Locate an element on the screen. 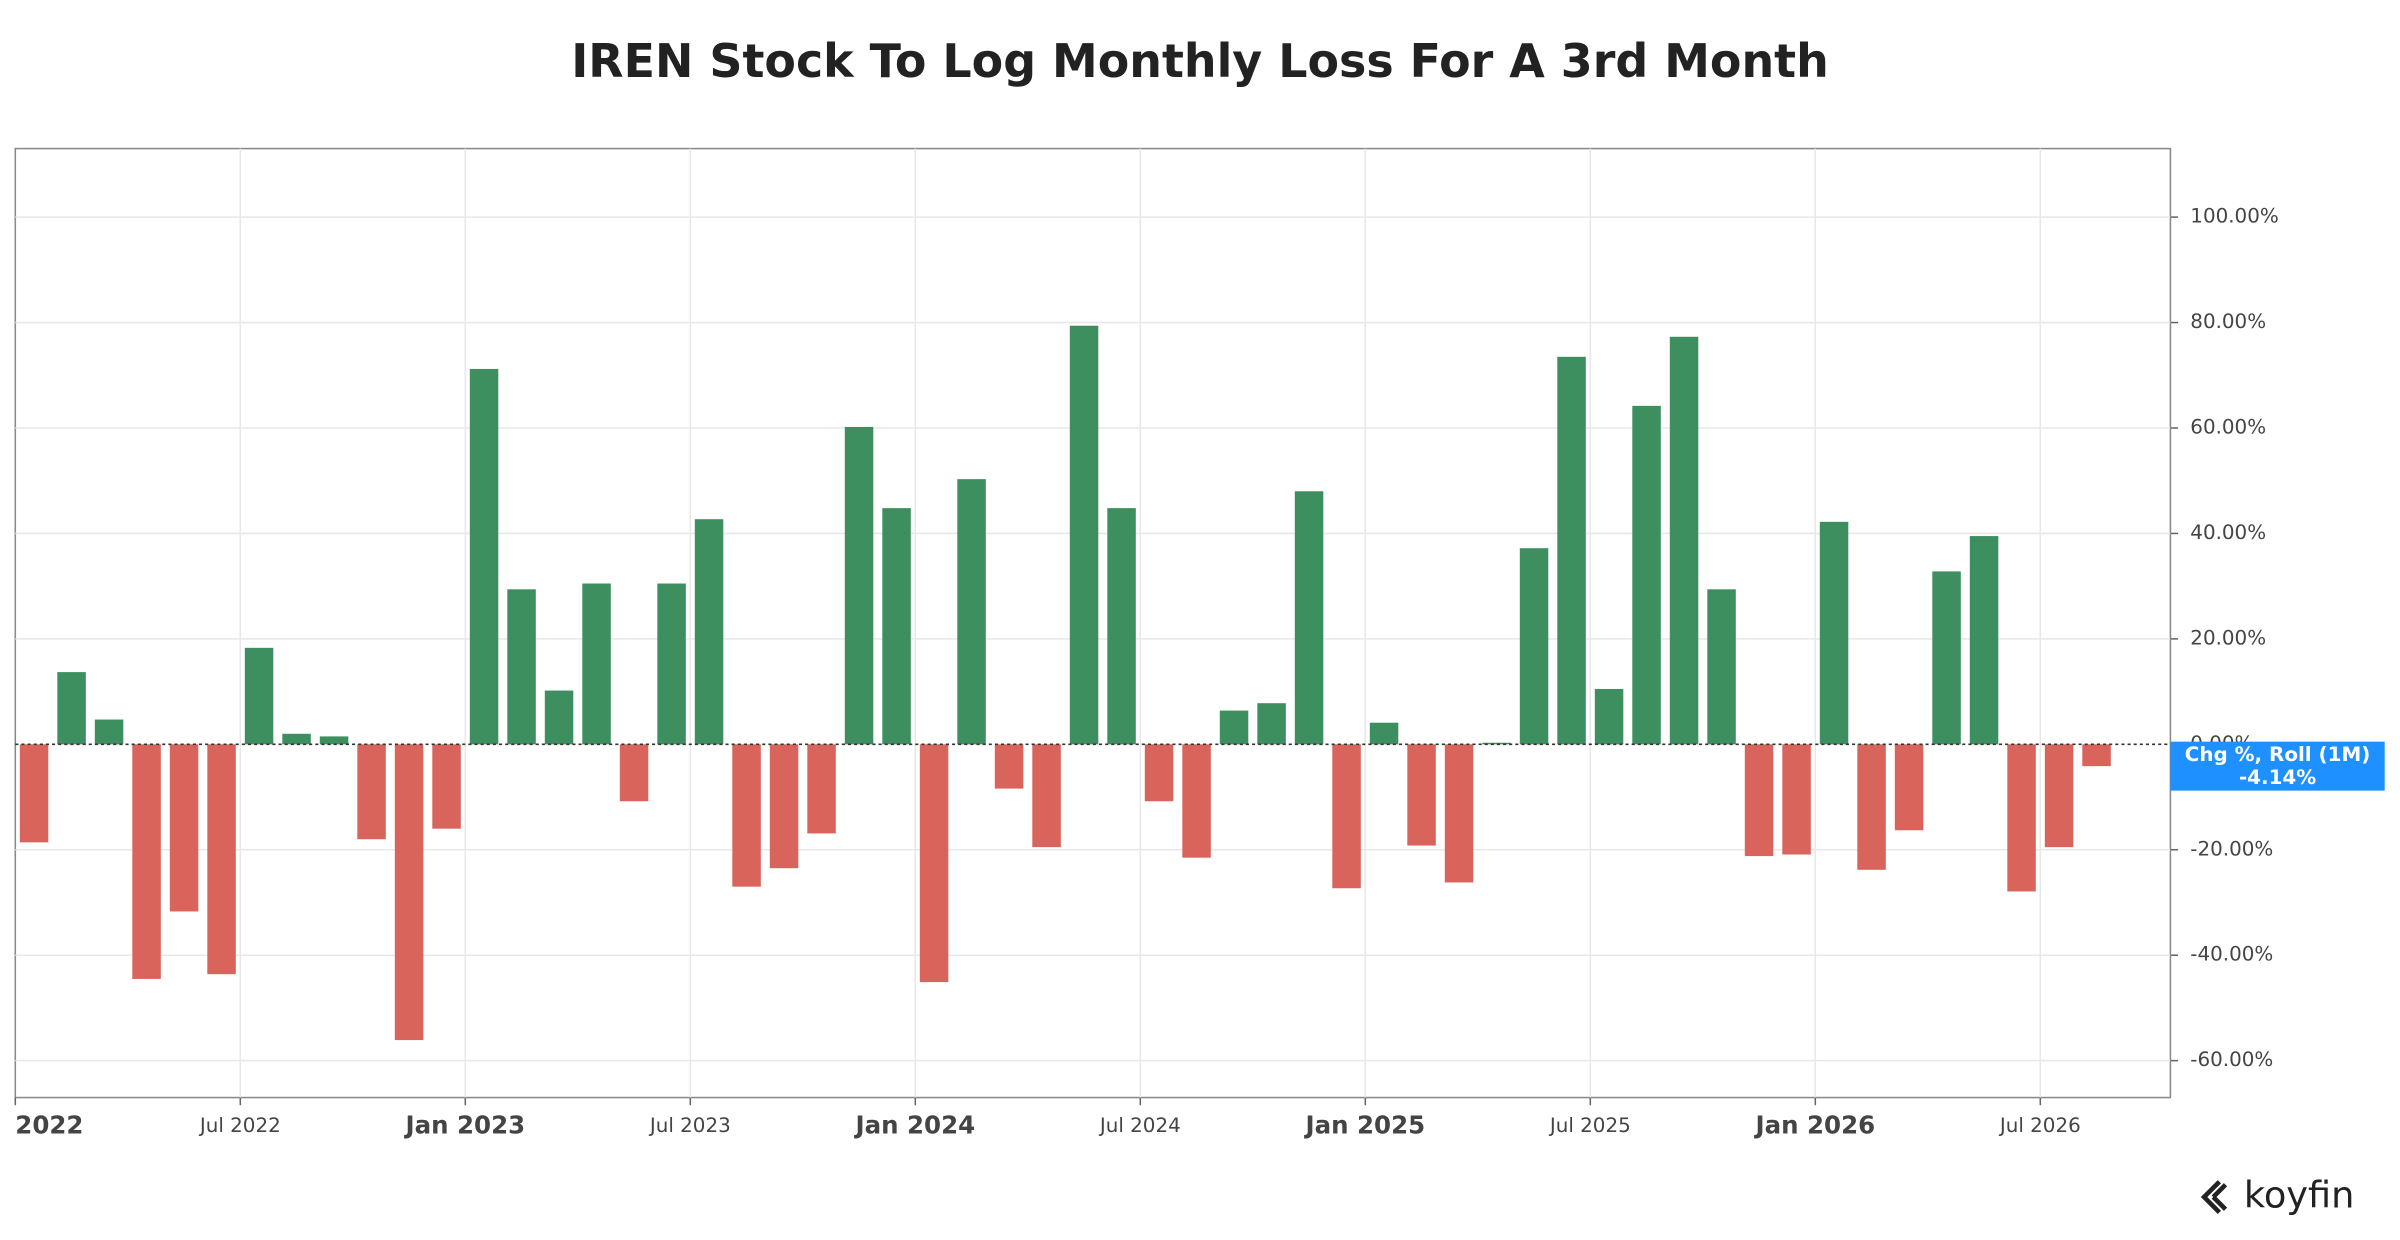 This screenshot has width=2400, height=1240. x-tick-label: Jan 2026 is located at coordinates (1814, 1125).